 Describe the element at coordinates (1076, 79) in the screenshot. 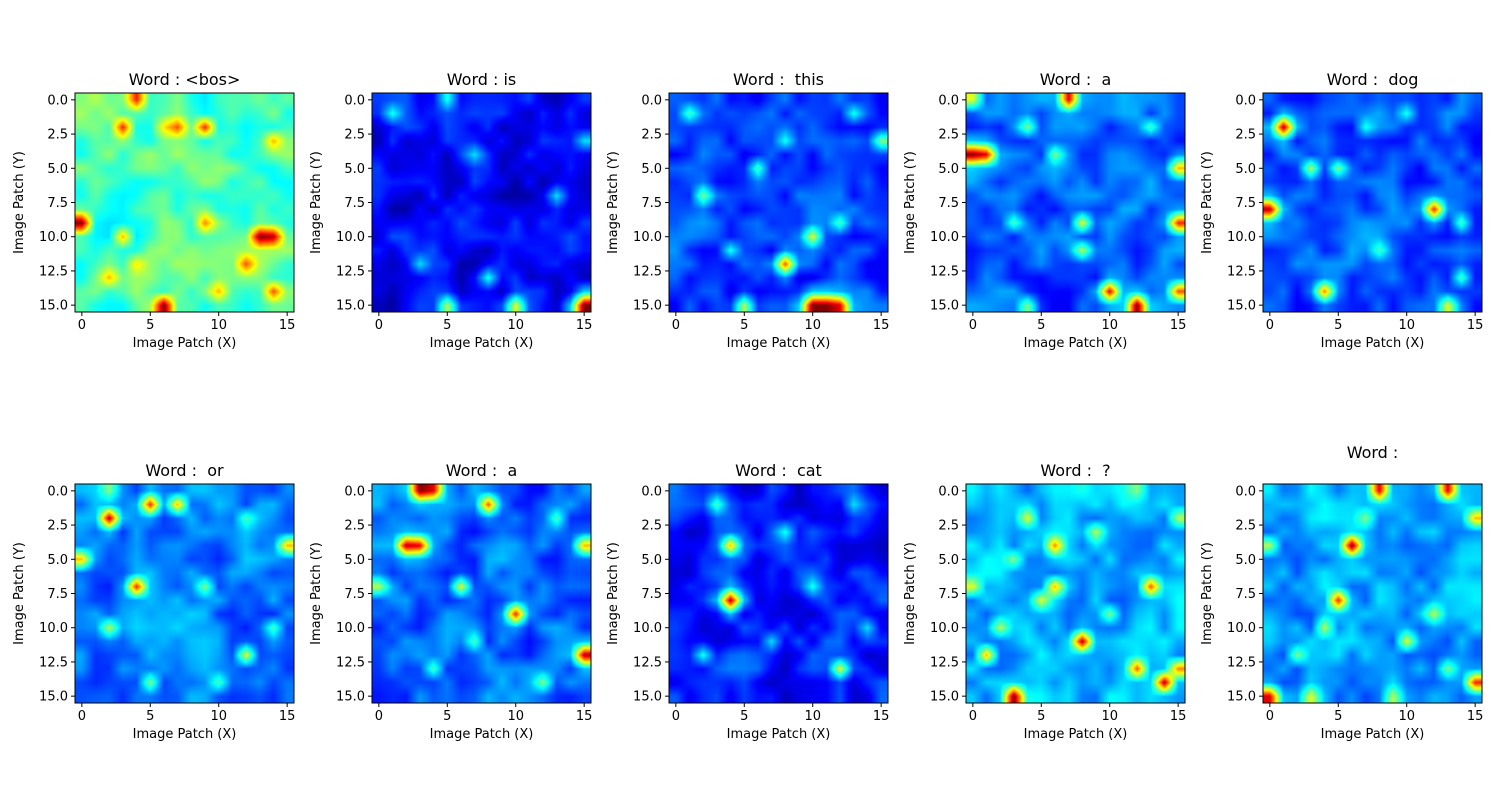

I see `panel-title: Word : a` at that location.